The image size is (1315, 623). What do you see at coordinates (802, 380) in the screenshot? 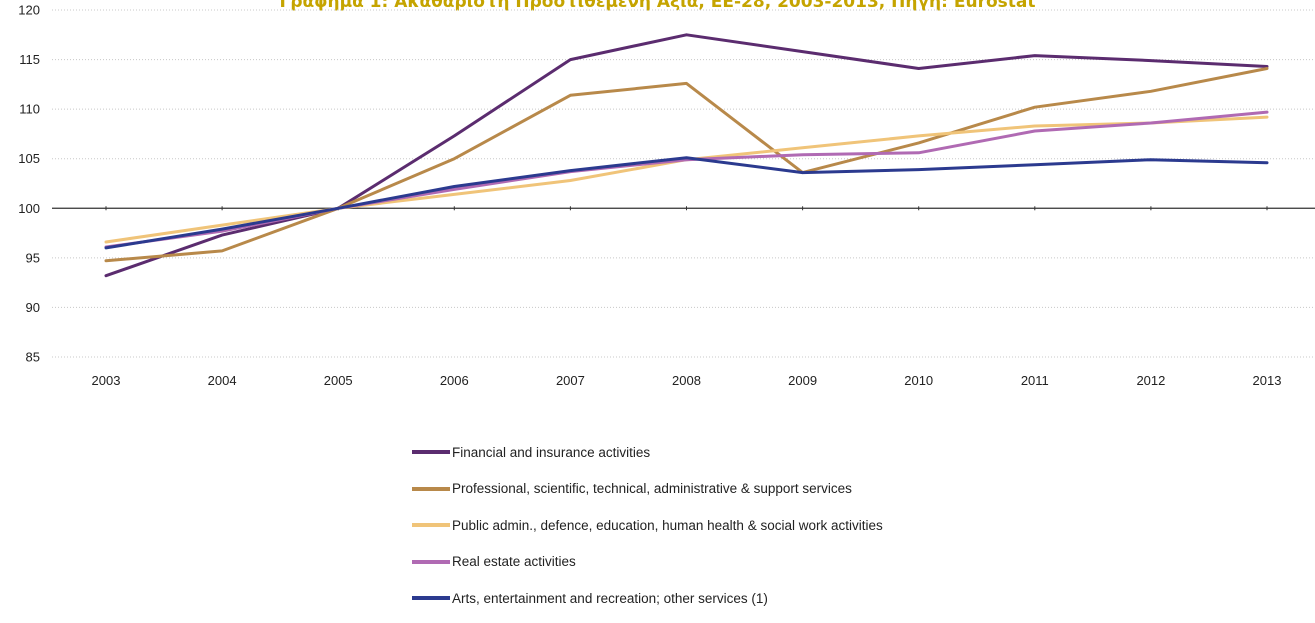
I see `x-tick-label: 2009` at bounding box center [802, 380].